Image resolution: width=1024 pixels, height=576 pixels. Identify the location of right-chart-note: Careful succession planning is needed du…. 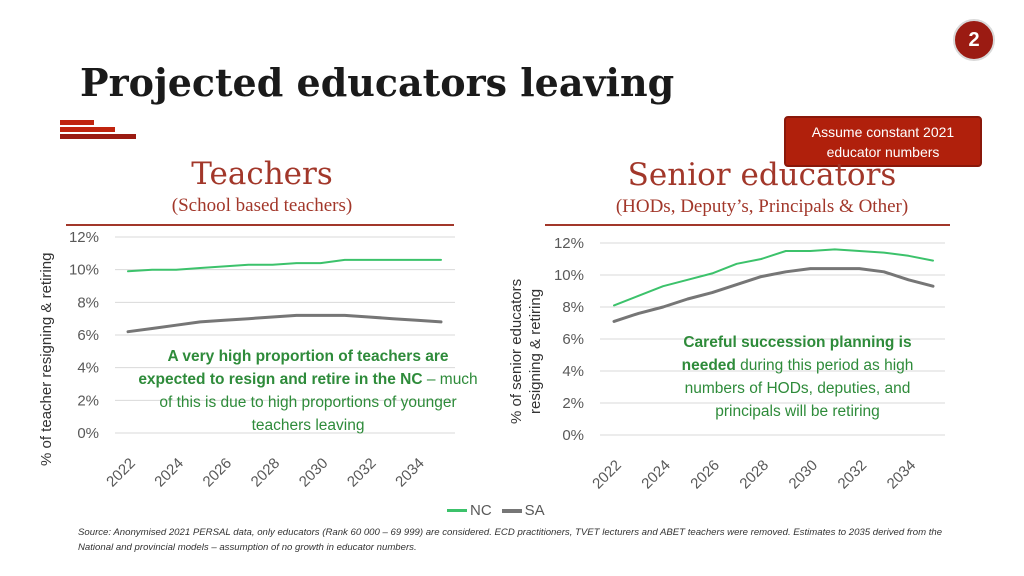
(797, 377).